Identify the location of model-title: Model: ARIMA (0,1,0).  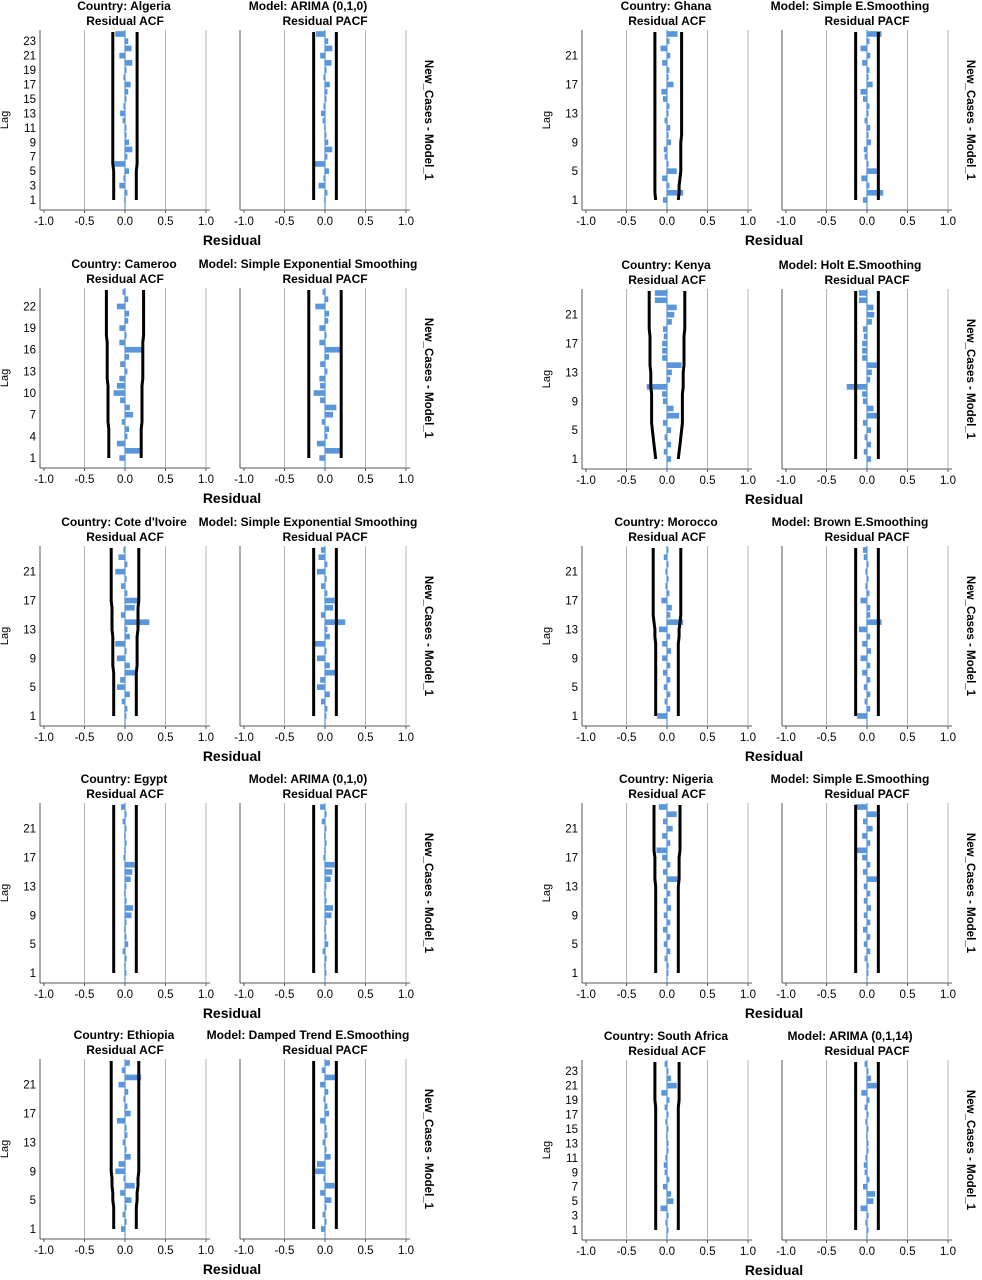
(308, 779).